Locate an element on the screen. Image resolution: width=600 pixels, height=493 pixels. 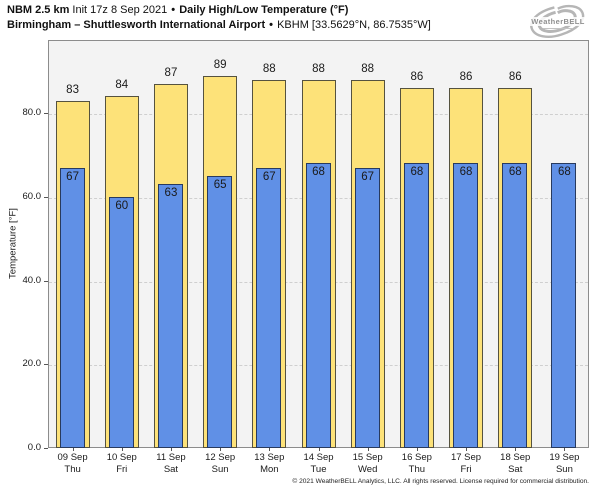
station-id: KBHM [33.5629°N, 86.7535°W] is located at coordinates (354, 25).